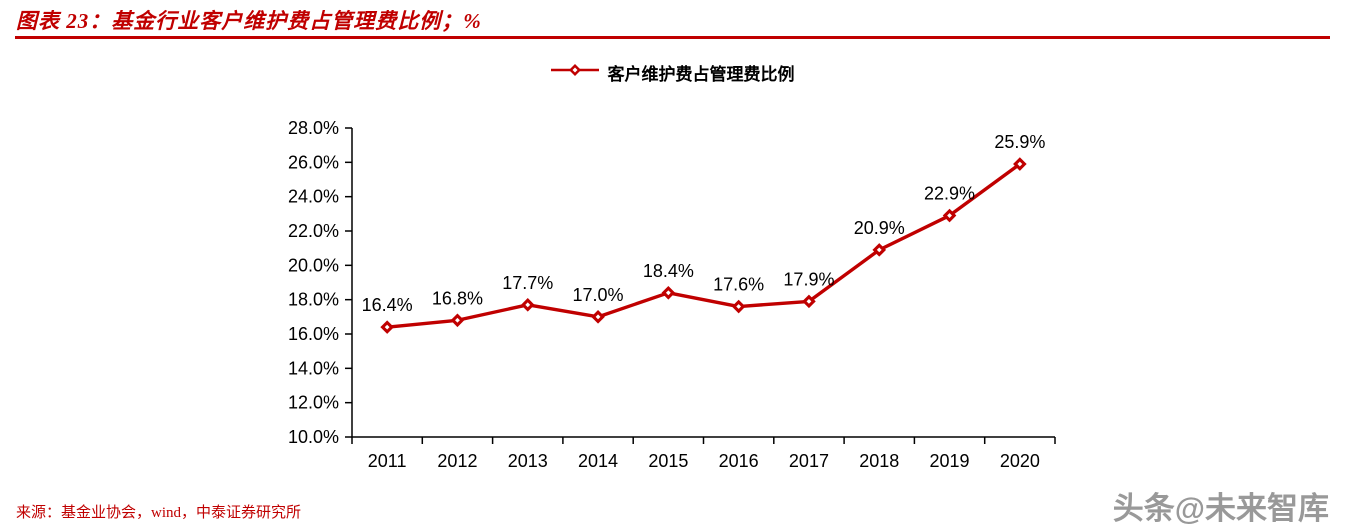  I want to click on svg-text: 2011, so click(387, 461).